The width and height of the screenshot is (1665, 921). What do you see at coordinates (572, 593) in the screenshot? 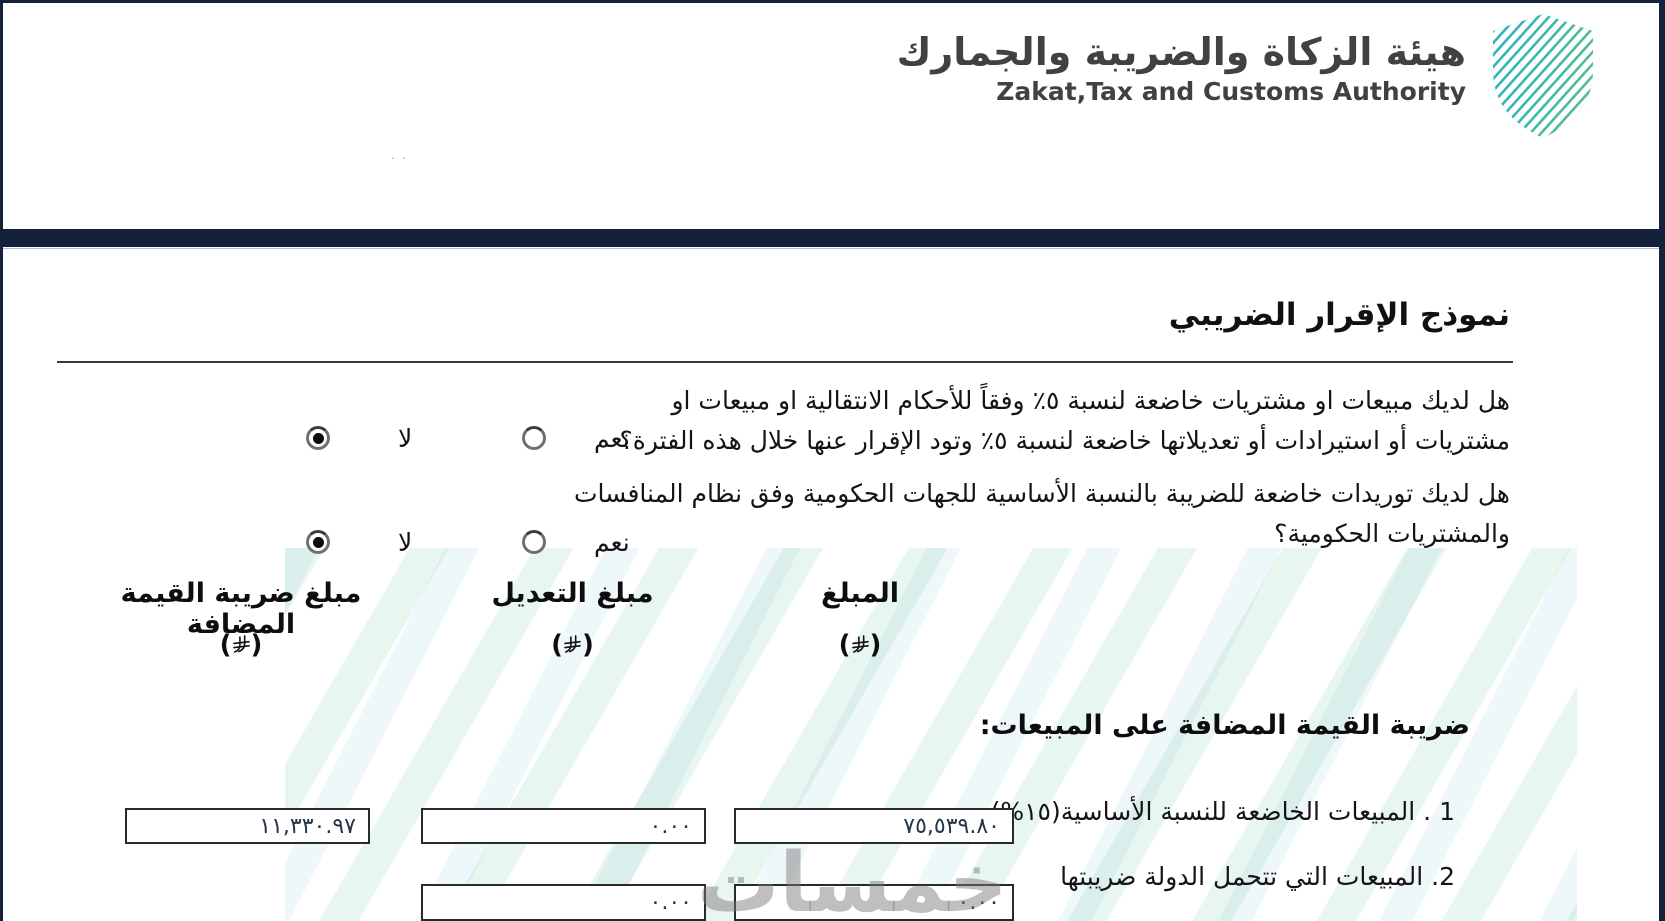
I see `column-header-adjustment: مبلغ التعديل` at bounding box center [572, 593].